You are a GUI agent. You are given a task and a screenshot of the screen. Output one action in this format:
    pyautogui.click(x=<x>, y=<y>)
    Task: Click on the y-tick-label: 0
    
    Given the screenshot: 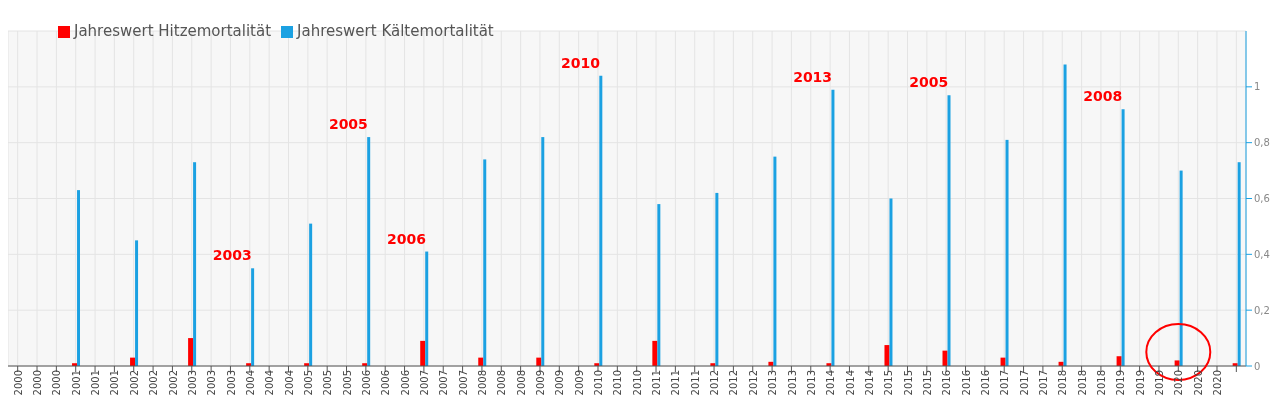 What is the action you would take?
    pyautogui.click(x=1257, y=366)
    